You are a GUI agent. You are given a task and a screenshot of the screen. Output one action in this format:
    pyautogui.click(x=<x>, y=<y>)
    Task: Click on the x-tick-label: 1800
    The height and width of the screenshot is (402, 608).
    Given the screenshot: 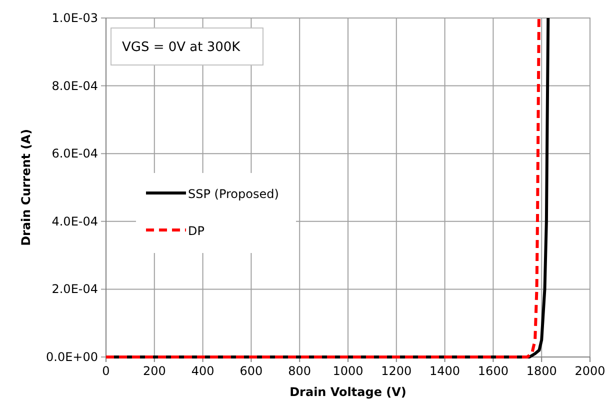 What is the action you would take?
    pyautogui.click(x=541, y=371)
    